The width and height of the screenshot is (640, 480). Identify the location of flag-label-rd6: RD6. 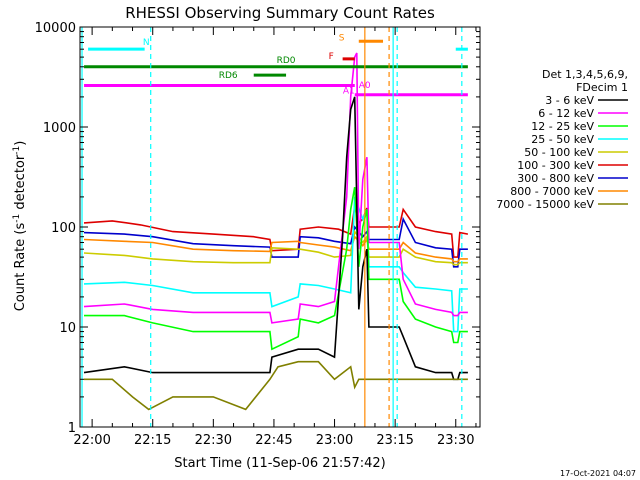
(228, 76).